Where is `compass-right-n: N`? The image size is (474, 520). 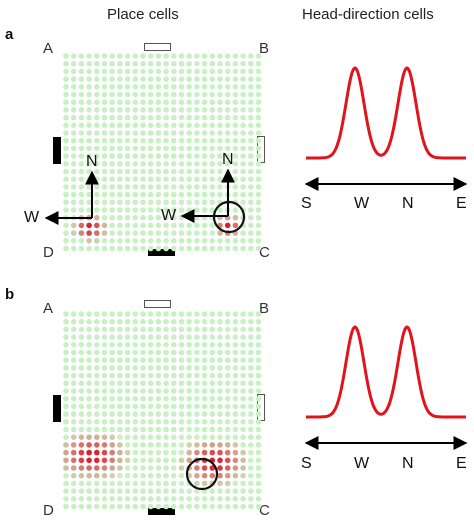
compass-right-n: N is located at coordinates (228, 159).